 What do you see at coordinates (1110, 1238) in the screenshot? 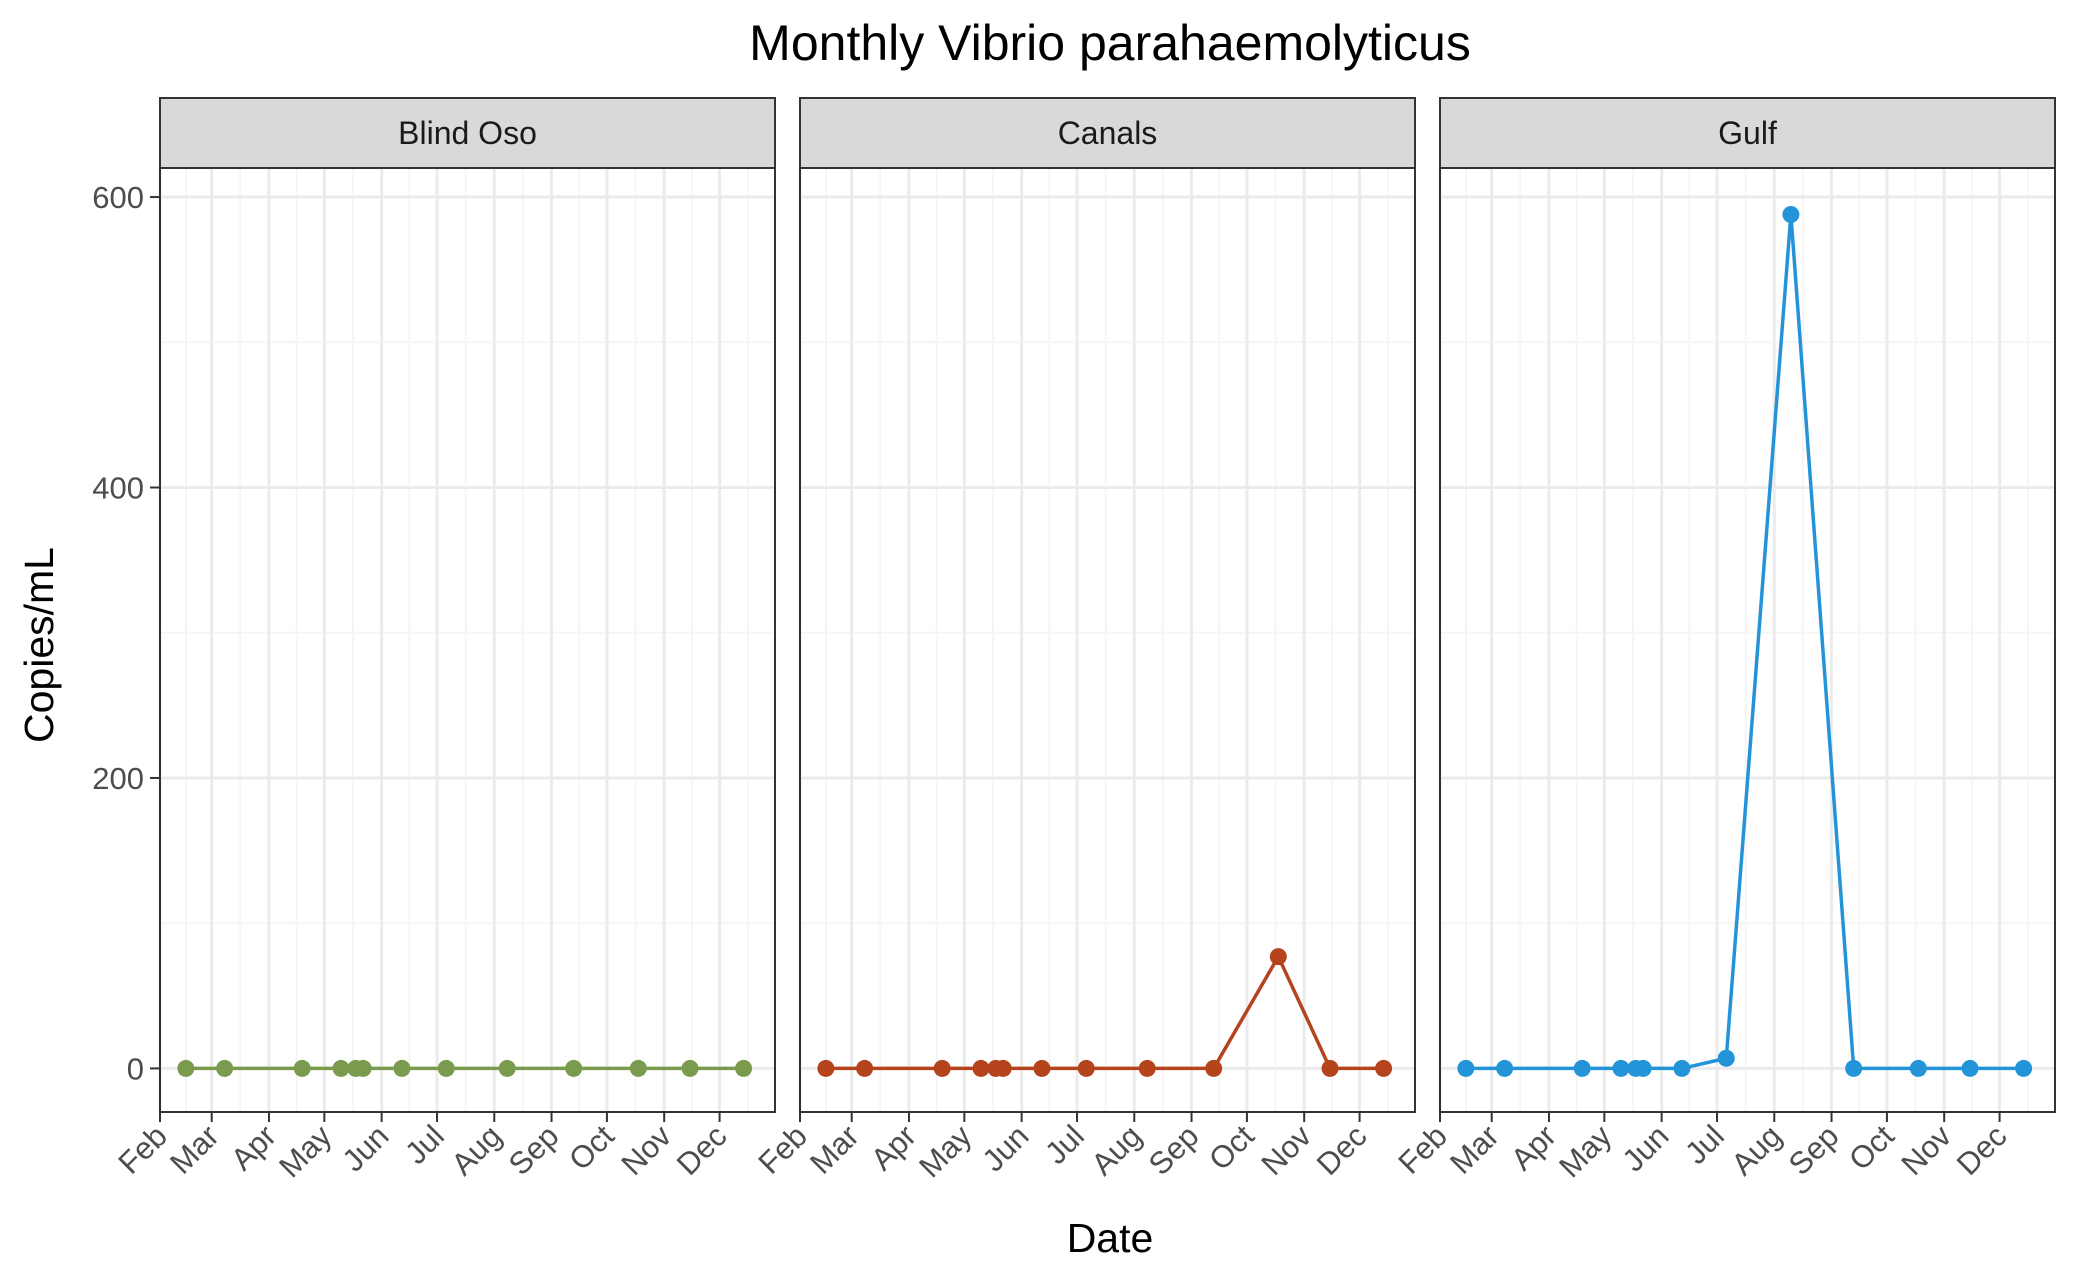
I see `x-axis-title: Date` at bounding box center [1110, 1238].